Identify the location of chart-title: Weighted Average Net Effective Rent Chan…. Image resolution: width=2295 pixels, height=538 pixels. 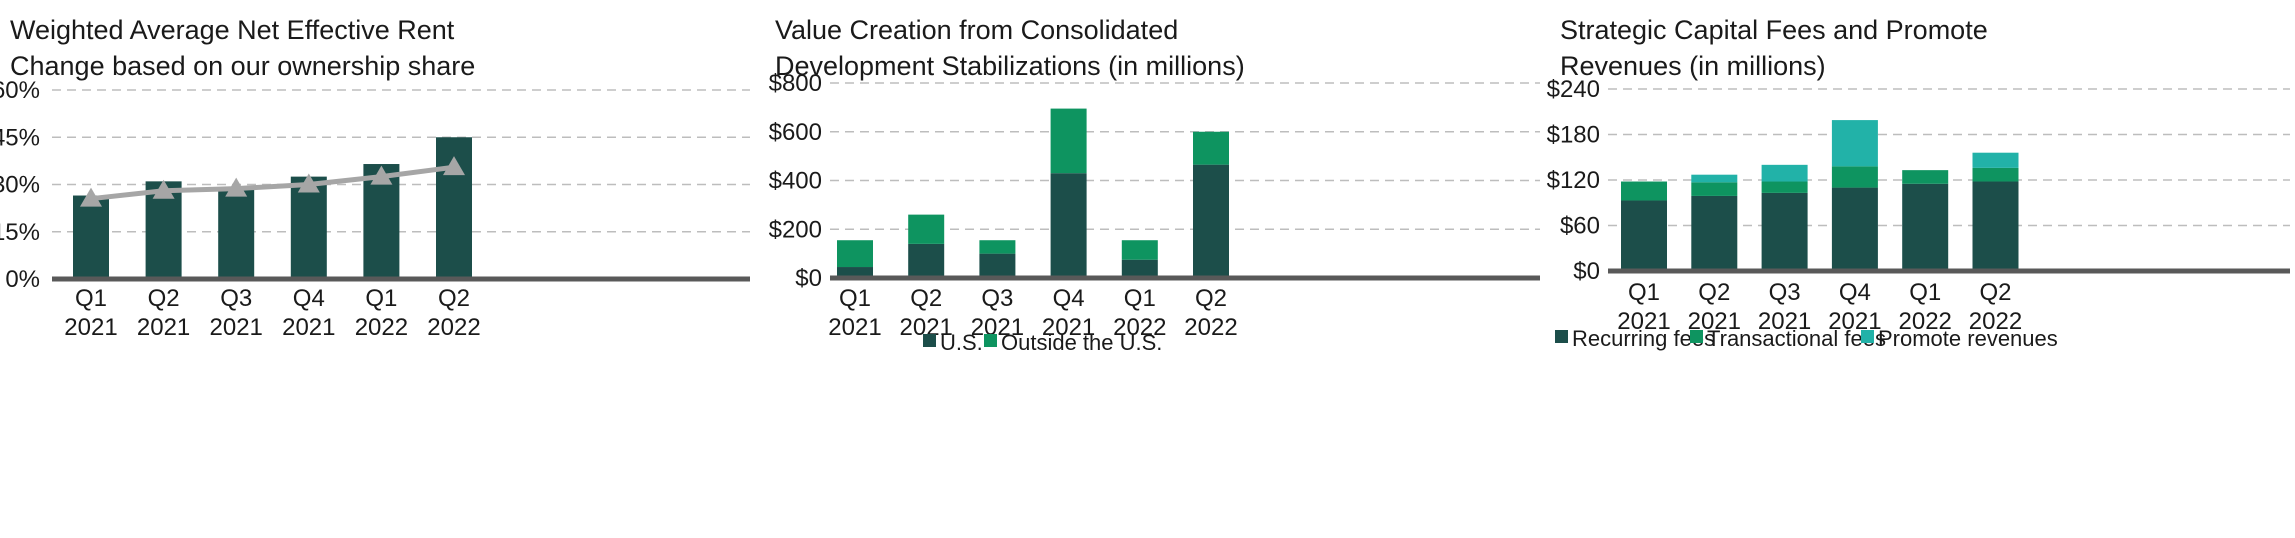
(242, 48).